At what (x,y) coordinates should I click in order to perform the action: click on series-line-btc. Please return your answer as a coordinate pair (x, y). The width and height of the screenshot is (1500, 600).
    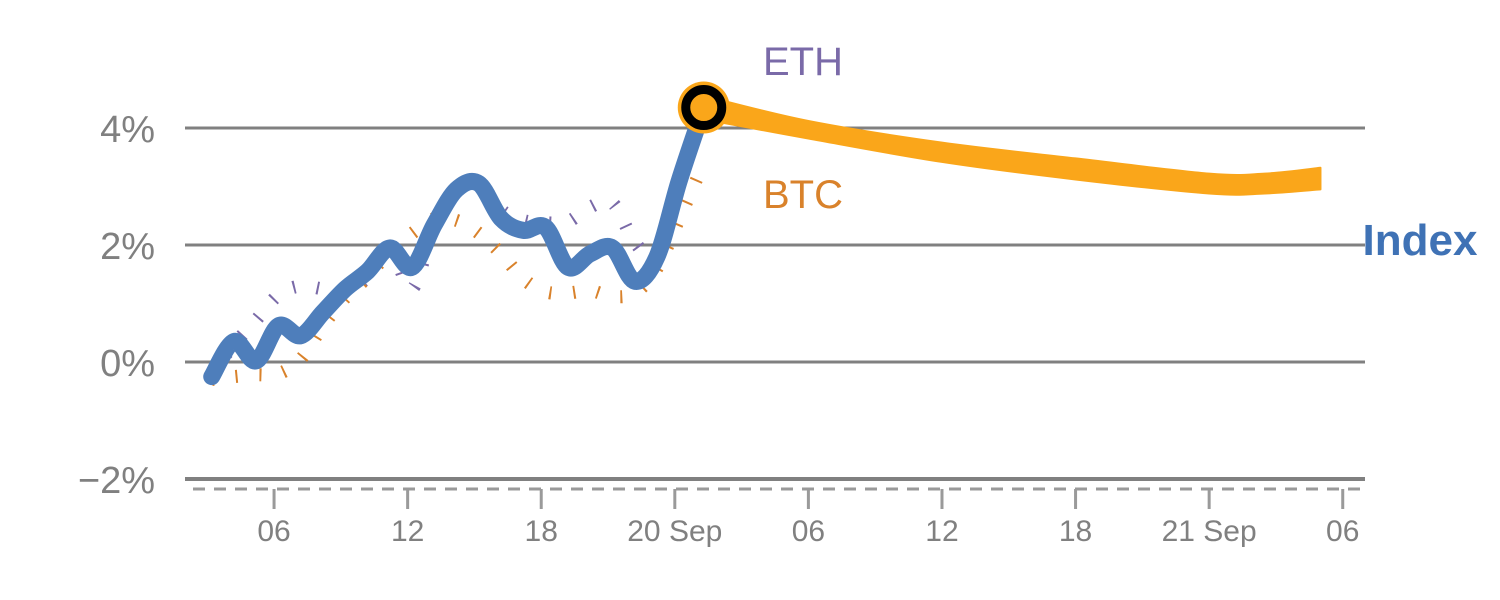
    Looking at the image, I should click on (460, 273).